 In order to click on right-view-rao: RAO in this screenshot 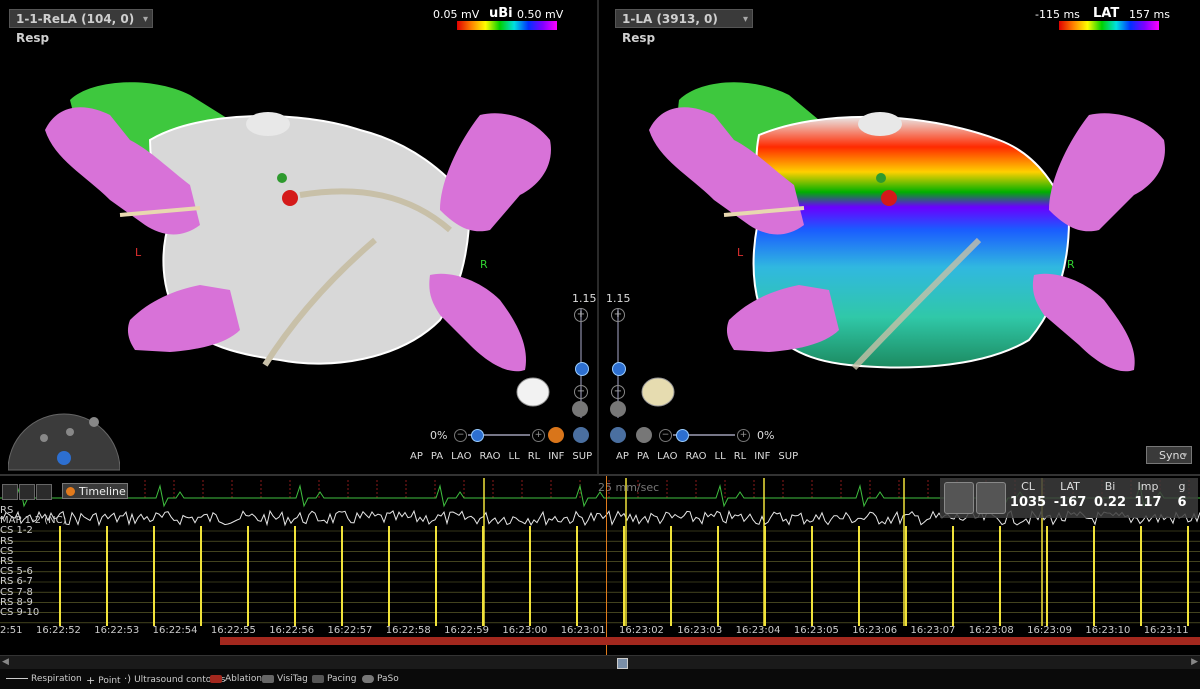, I will do `click(696, 456)`.